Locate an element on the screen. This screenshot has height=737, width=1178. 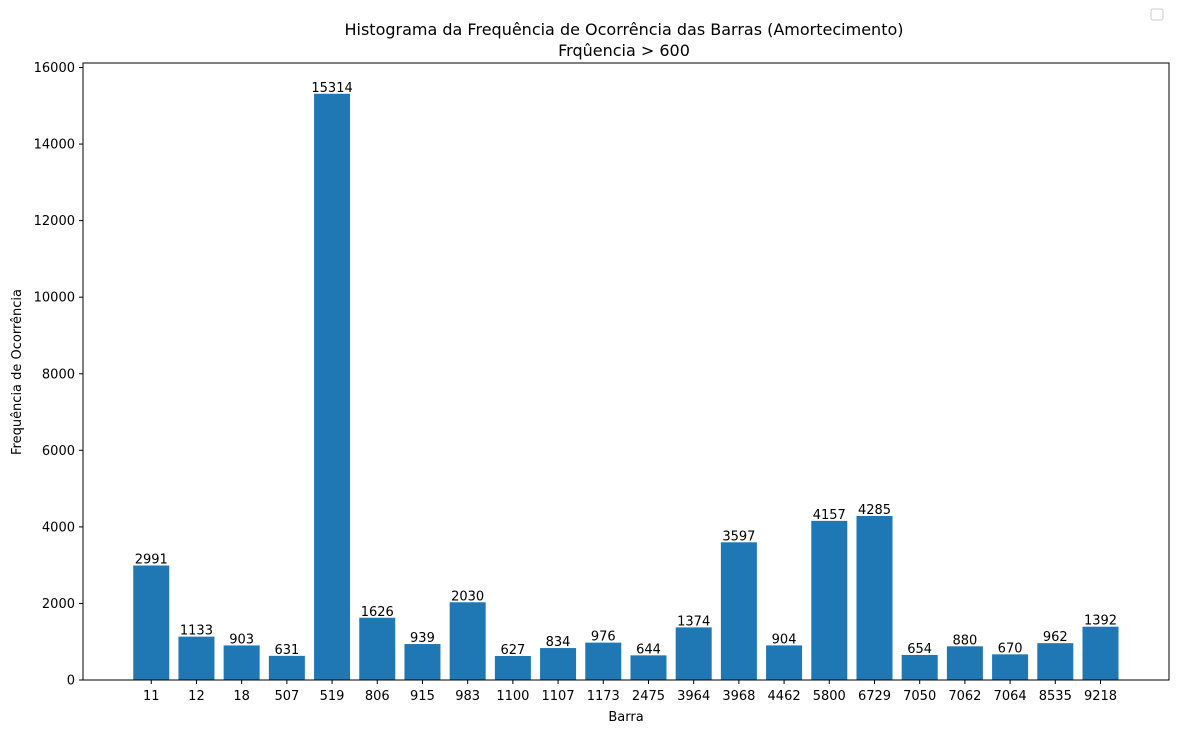
bar-value-label: 2991 is located at coordinates (151, 560).